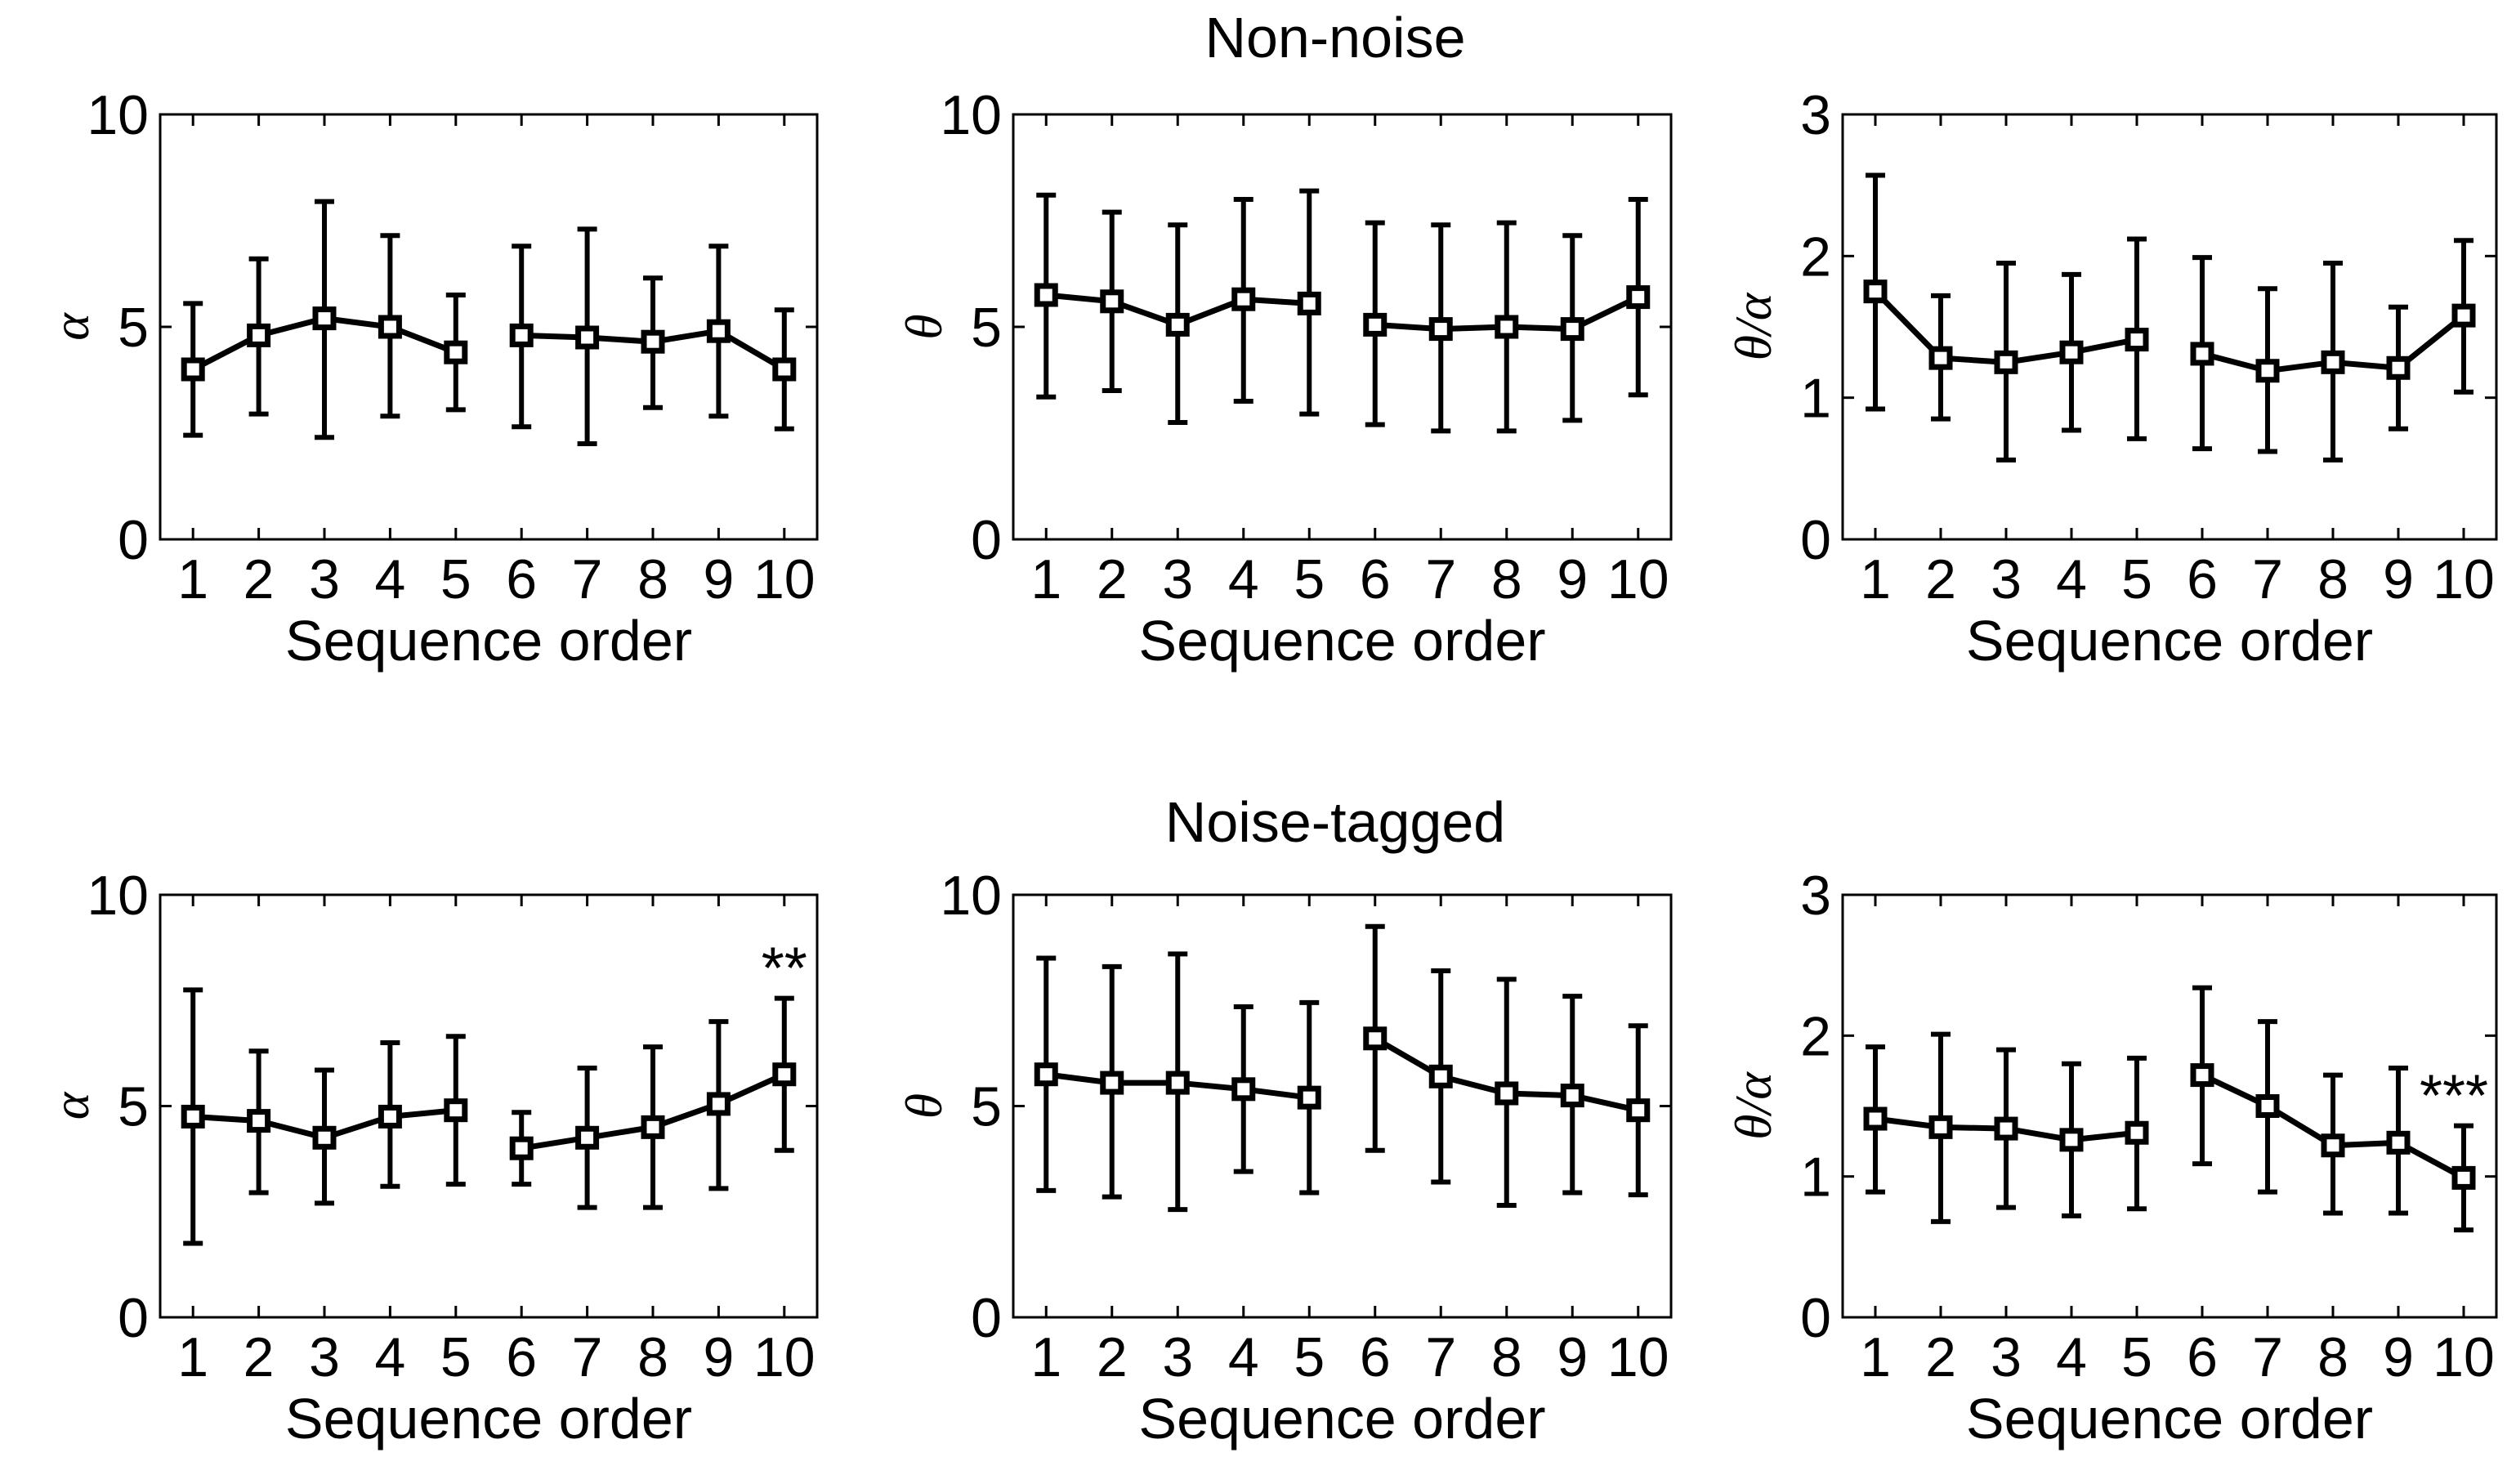  Describe the element at coordinates (987, 1107) in the screenshot. I see `y-tick-label: 5` at that location.